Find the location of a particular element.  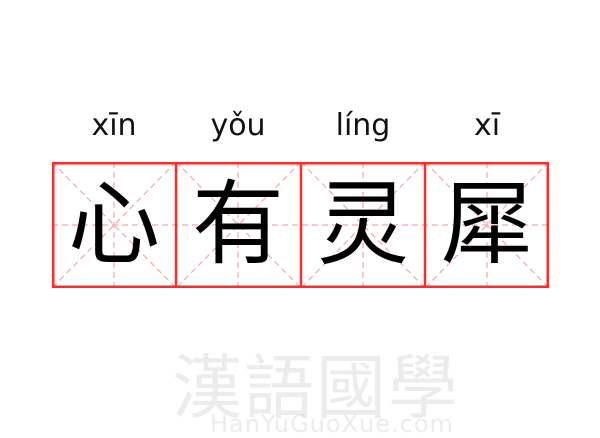

pinyin-4: xī is located at coordinates (487, 125).